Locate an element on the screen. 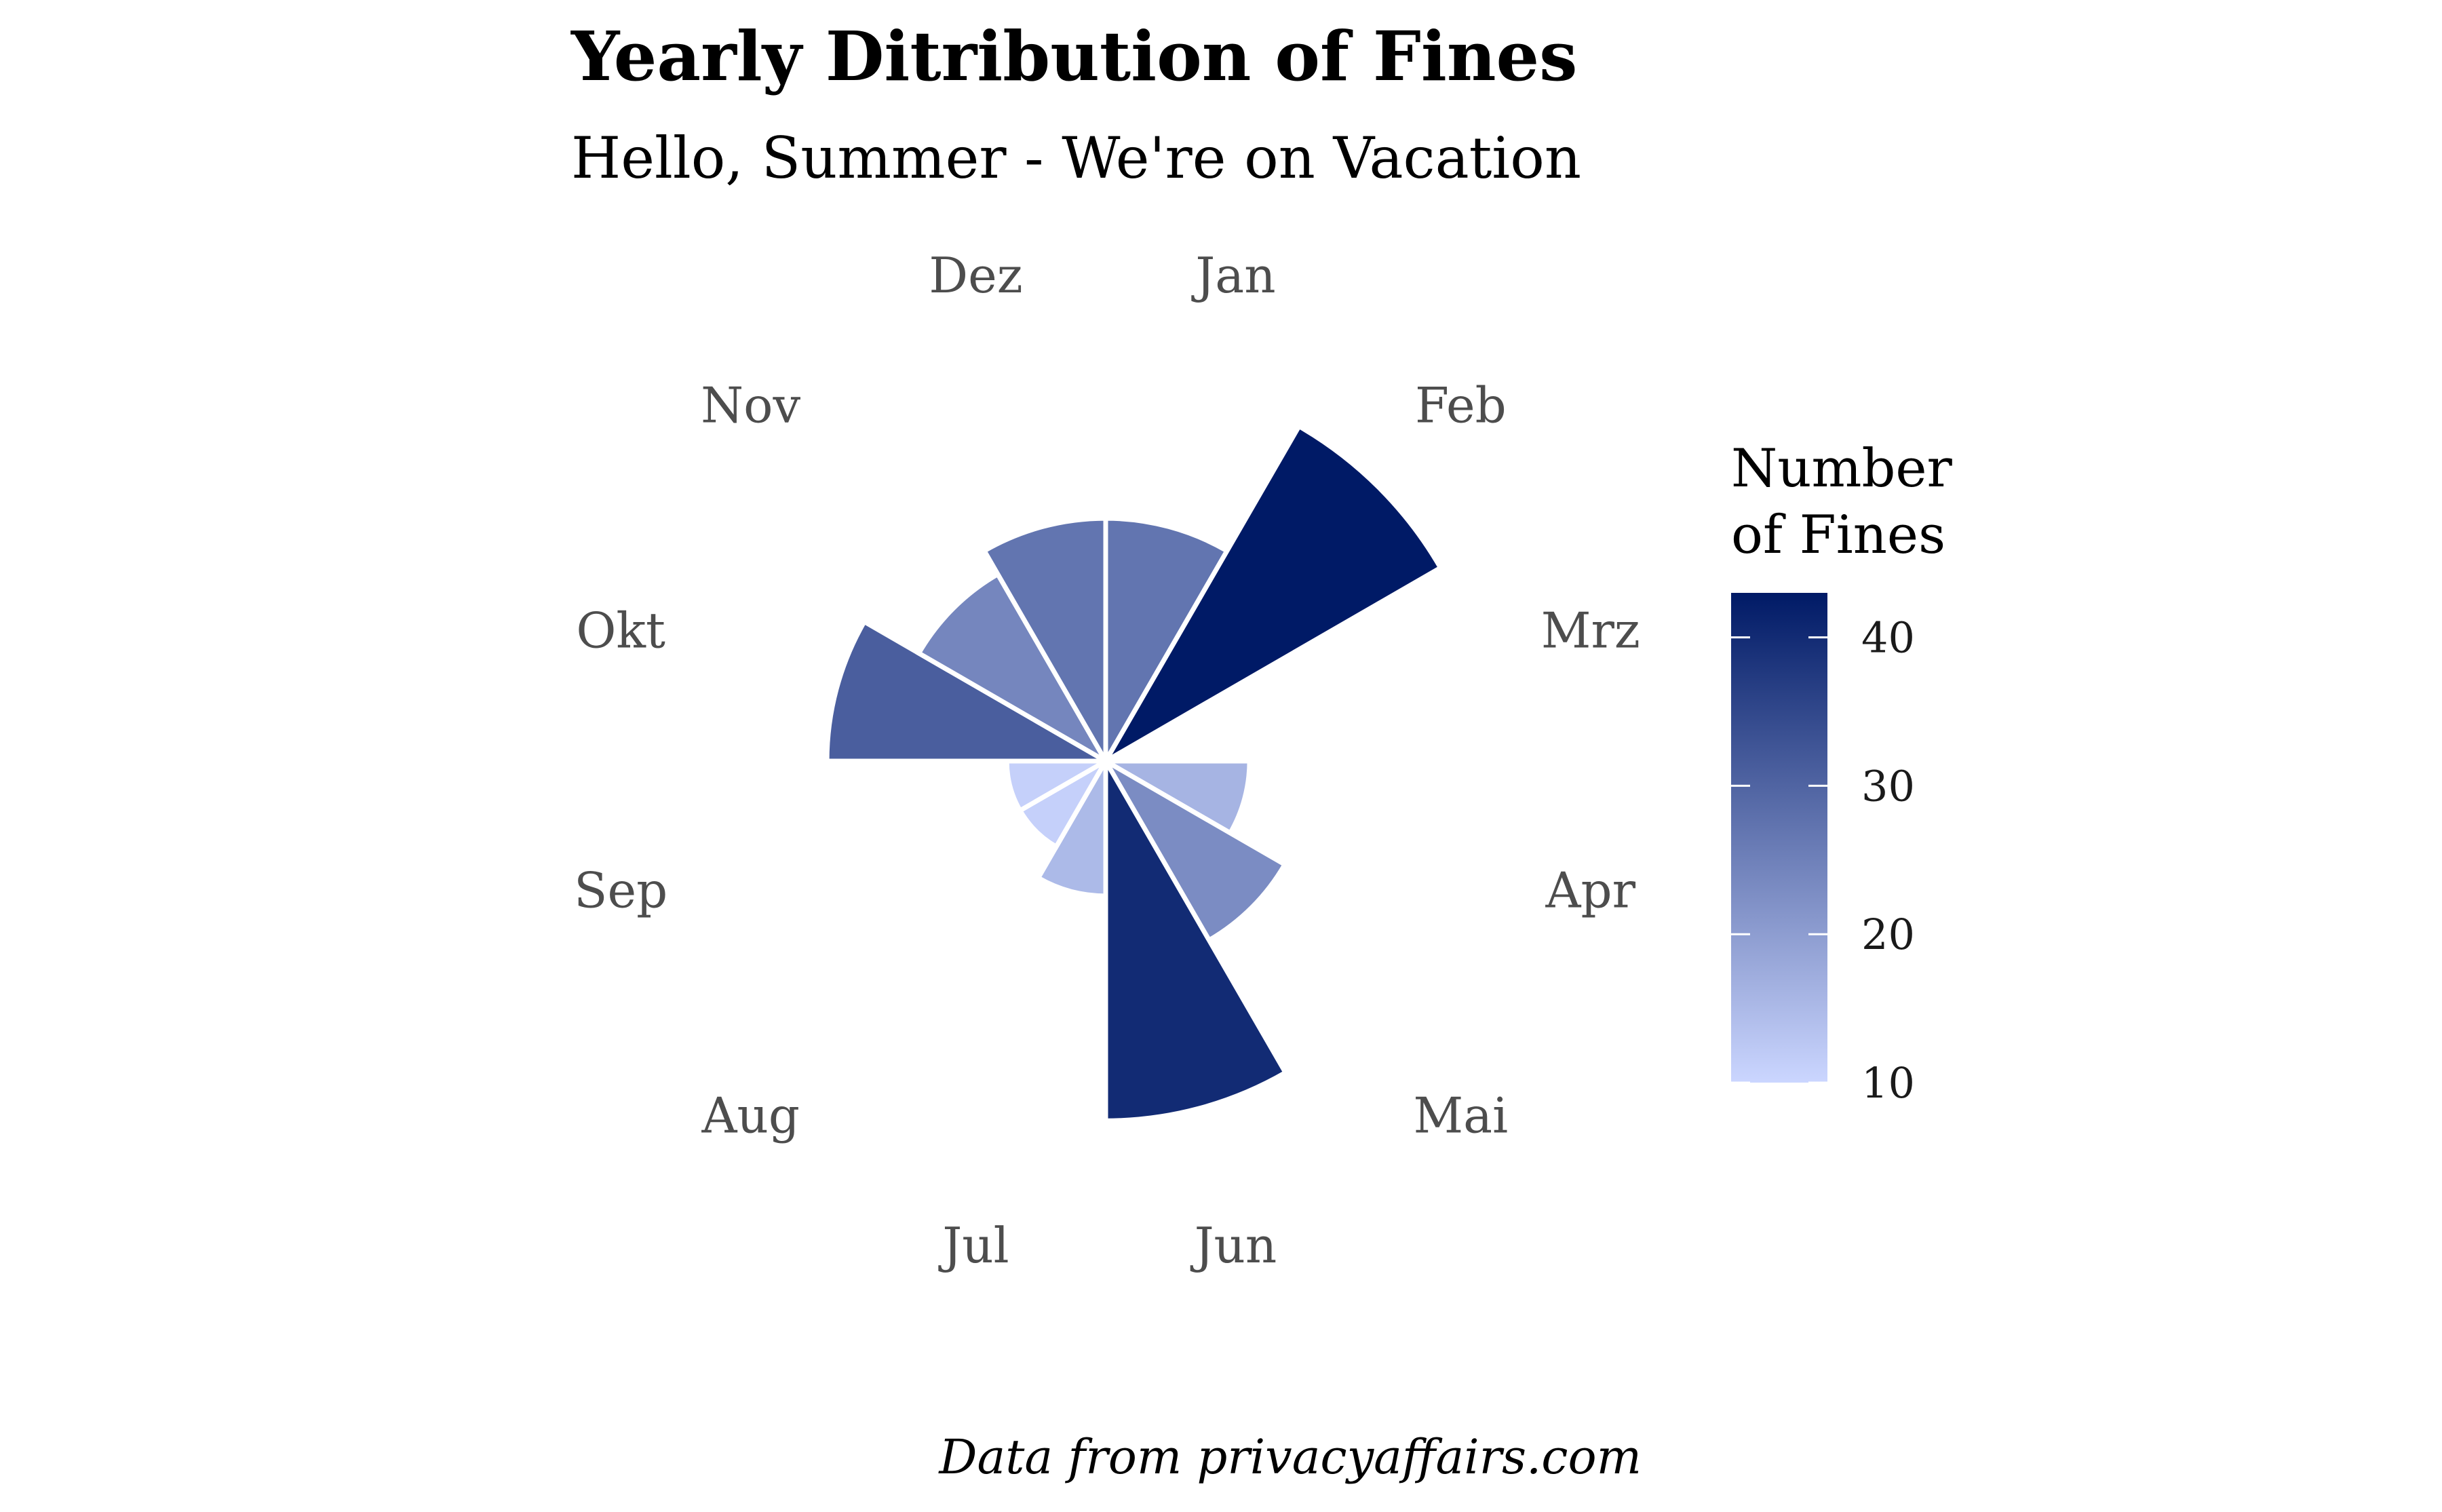  legend-tick-label-40: 40 is located at coordinates (1888, 638).